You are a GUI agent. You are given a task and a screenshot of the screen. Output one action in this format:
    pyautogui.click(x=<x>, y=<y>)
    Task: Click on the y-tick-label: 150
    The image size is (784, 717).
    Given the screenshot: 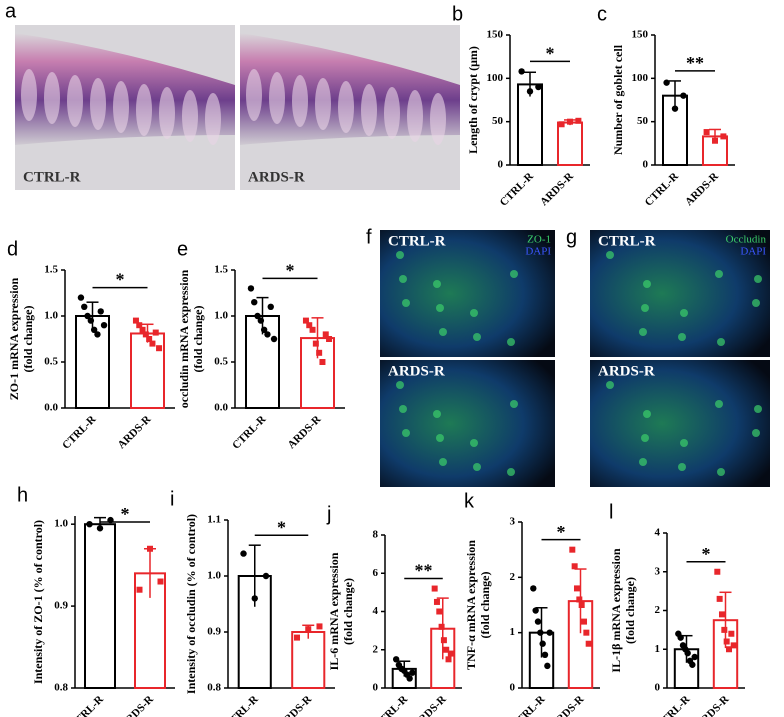 What is the action you would take?
    pyautogui.click(x=495, y=35)
    